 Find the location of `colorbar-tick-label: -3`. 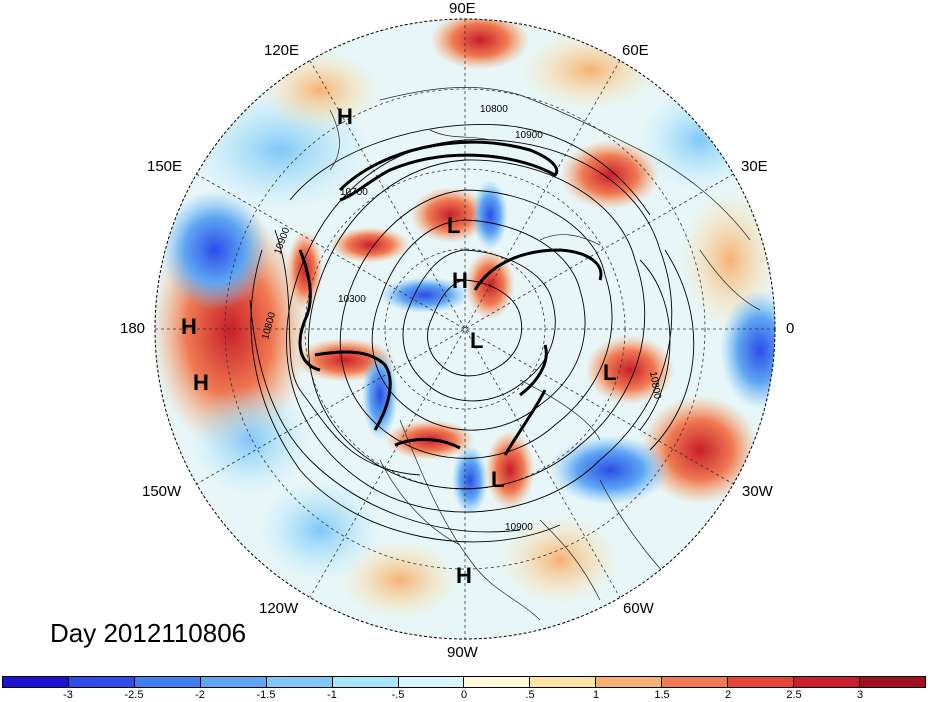

colorbar-tick-label: -3 is located at coordinates (68, 695).